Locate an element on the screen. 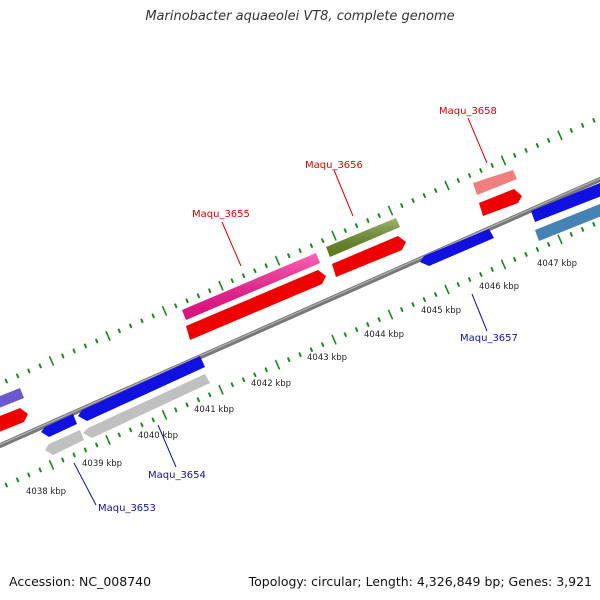 The image size is (600, 600). scale-label: 4043 kbp is located at coordinates (327, 358).